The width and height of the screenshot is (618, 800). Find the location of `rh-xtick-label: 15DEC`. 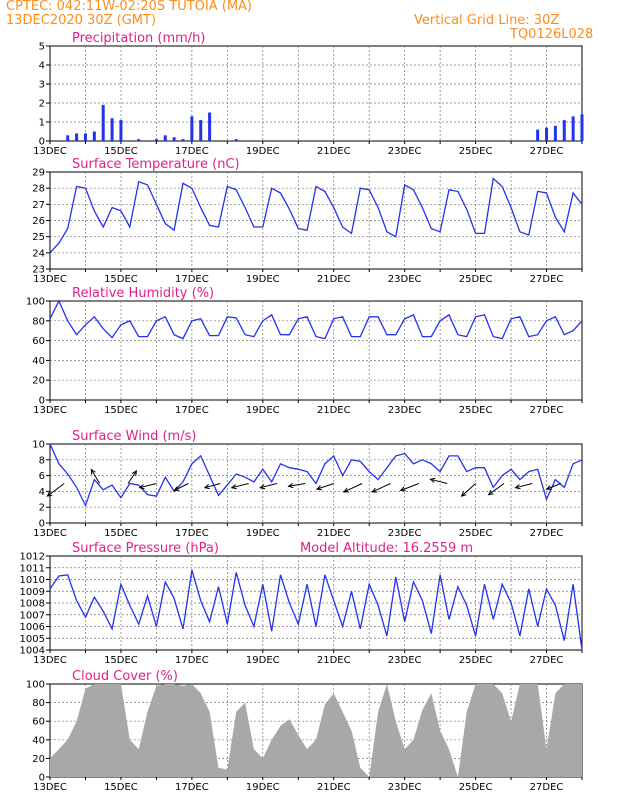

rh-xtick-label: 15DEC is located at coordinates (121, 410).